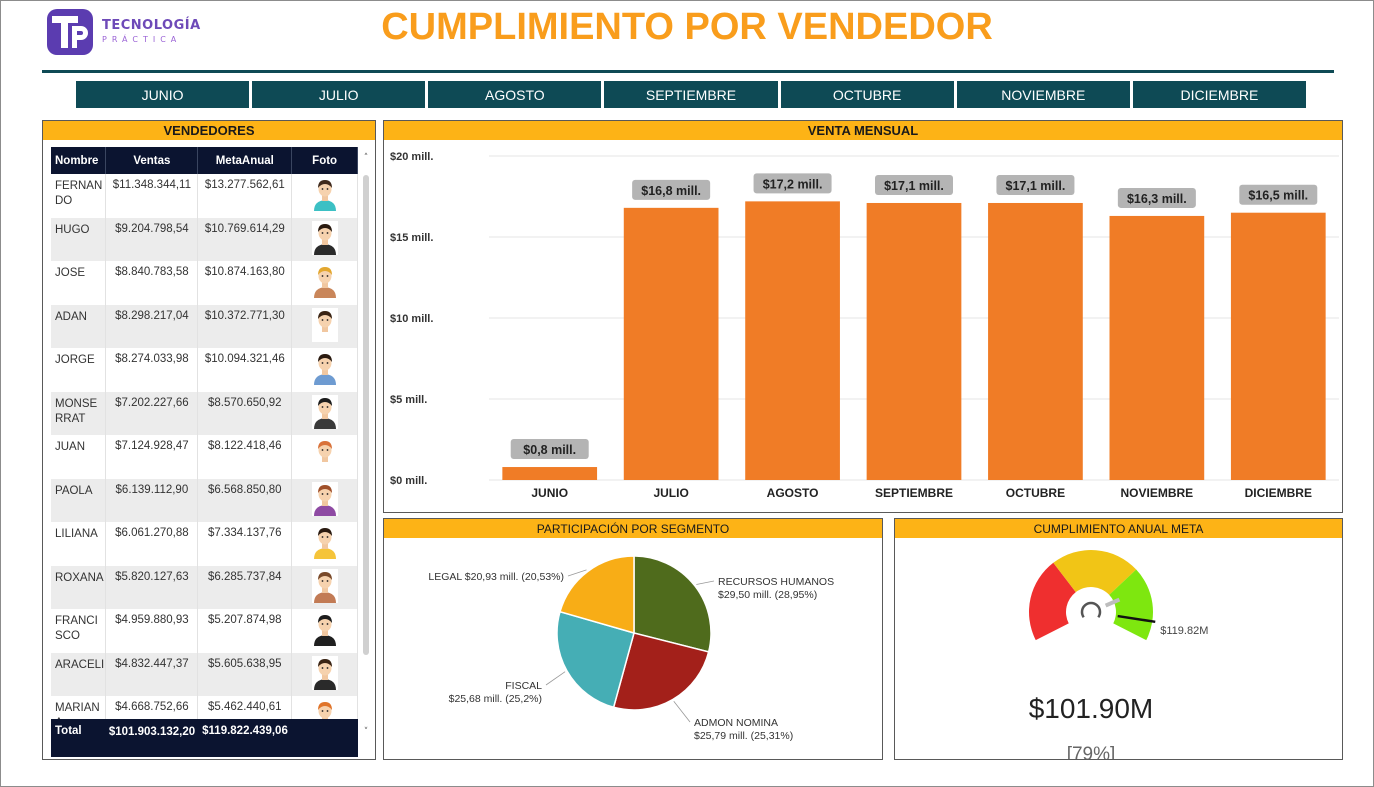  What do you see at coordinates (1095, 572) in the screenshot?
I see `gauge-band-yellow` at bounding box center [1095, 572].